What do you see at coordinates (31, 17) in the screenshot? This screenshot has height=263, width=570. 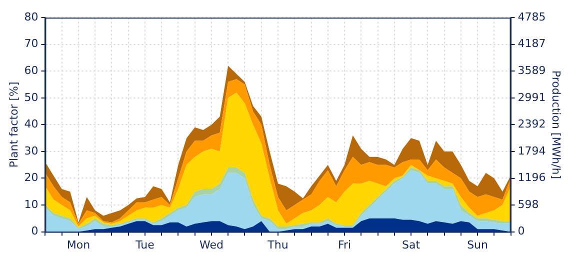 I see `y-tick-label: 80` at bounding box center [31, 17].